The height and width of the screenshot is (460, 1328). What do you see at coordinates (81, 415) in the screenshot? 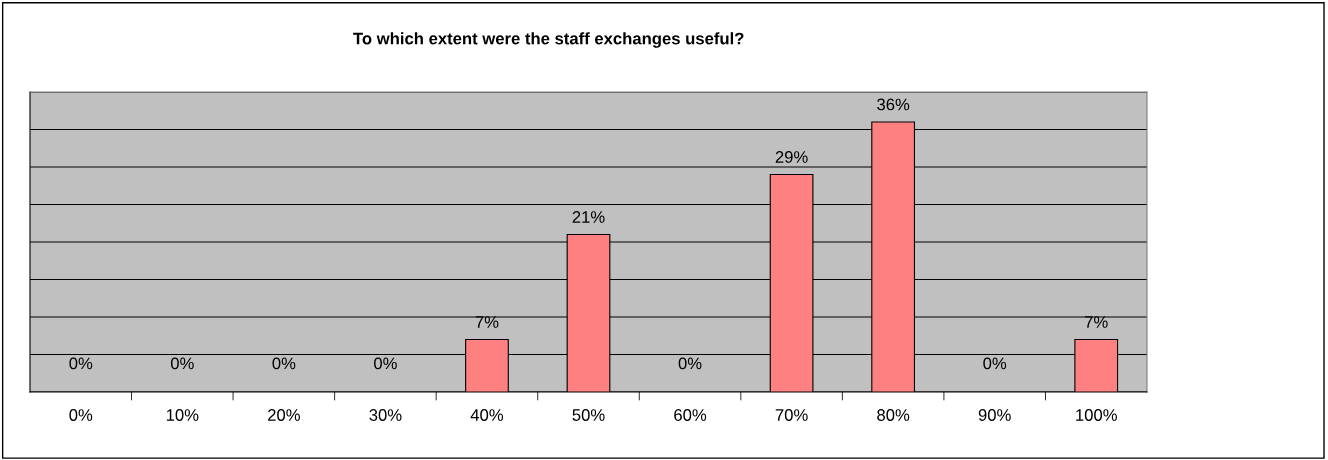
I see `x-tick-label: 0%` at bounding box center [81, 415].